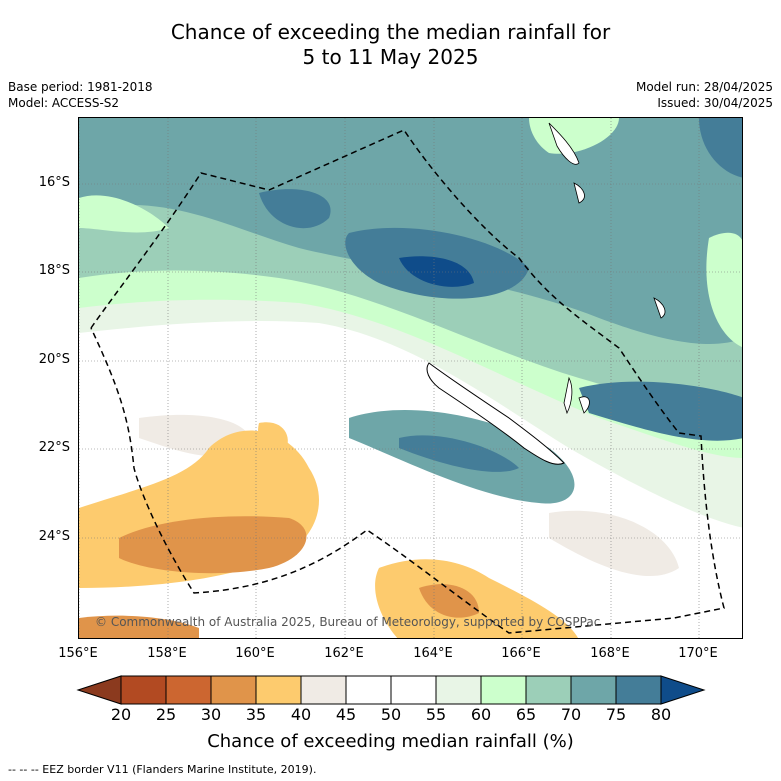  What do you see at coordinates (704, 87) in the screenshot?
I see `model-run: Model run: 28/04/2025` at bounding box center [704, 87].